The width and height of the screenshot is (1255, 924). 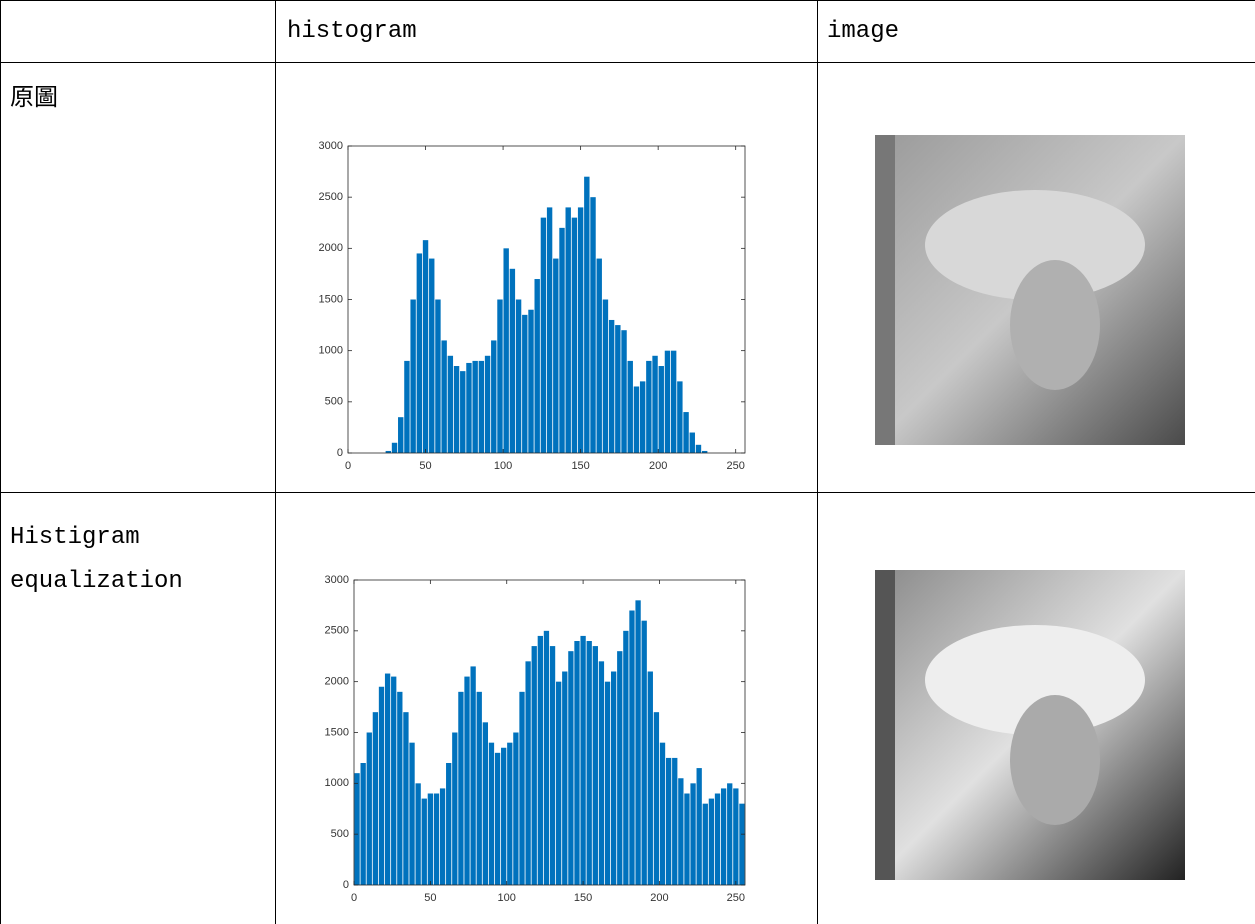 I want to click on photo, so click(x=1030, y=725).